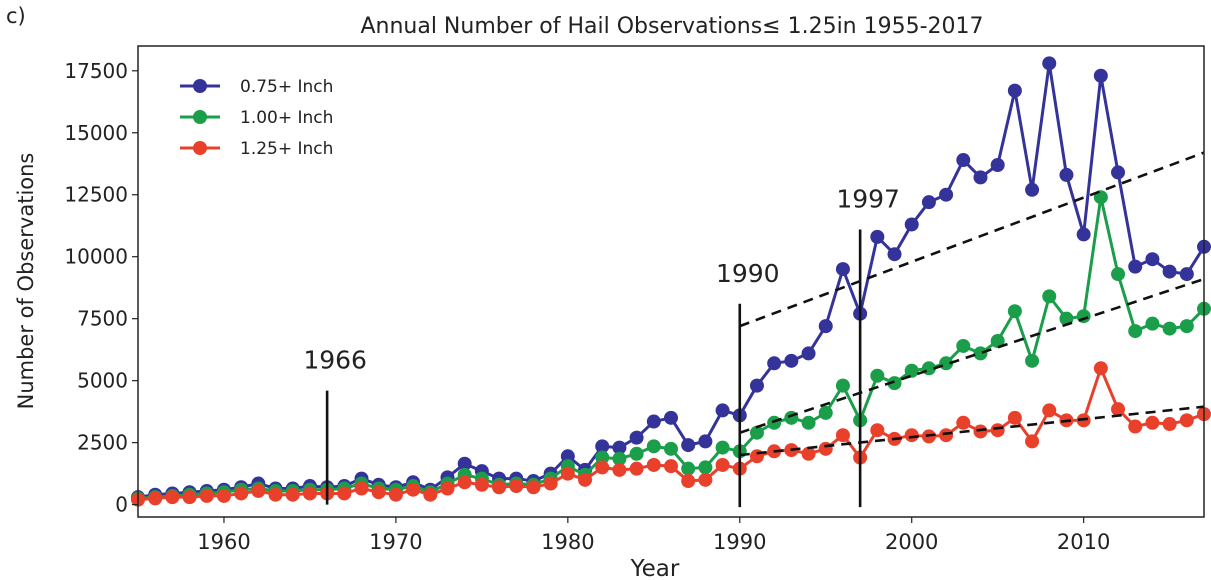 Image resolution: width=1211 pixels, height=580 pixels. Describe the element at coordinates (102, 381) in the screenshot. I see `y-tick-label: 5000` at that location.